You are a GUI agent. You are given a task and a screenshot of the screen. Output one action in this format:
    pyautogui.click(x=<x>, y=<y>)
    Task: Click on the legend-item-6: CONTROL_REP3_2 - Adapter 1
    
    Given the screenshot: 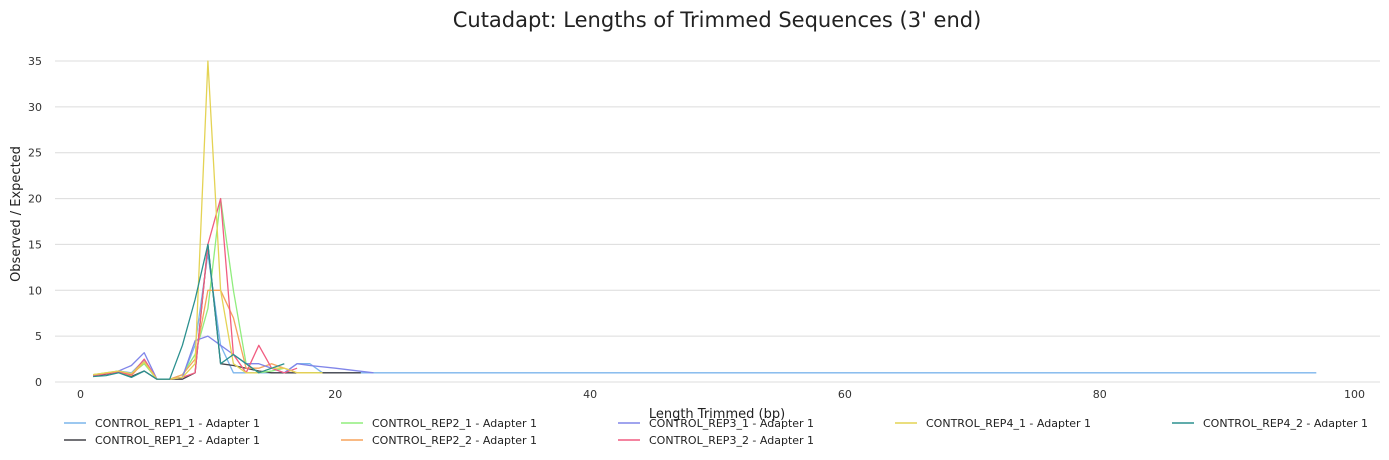 What is the action you would take?
    pyautogui.click(x=716, y=440)
    